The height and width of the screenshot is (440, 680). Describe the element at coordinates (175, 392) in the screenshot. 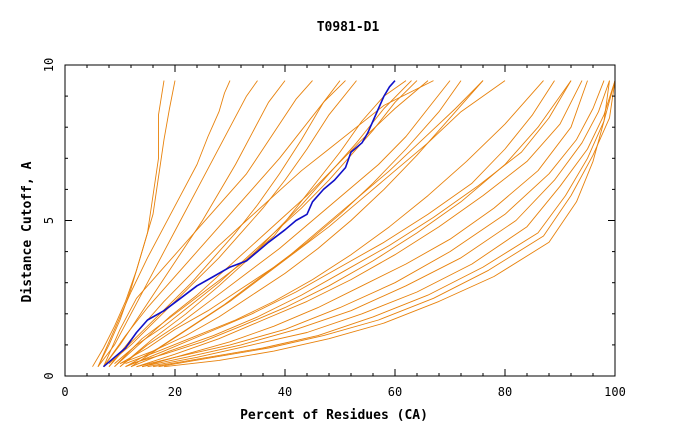

I see `x-tick-label: 20` at that location.